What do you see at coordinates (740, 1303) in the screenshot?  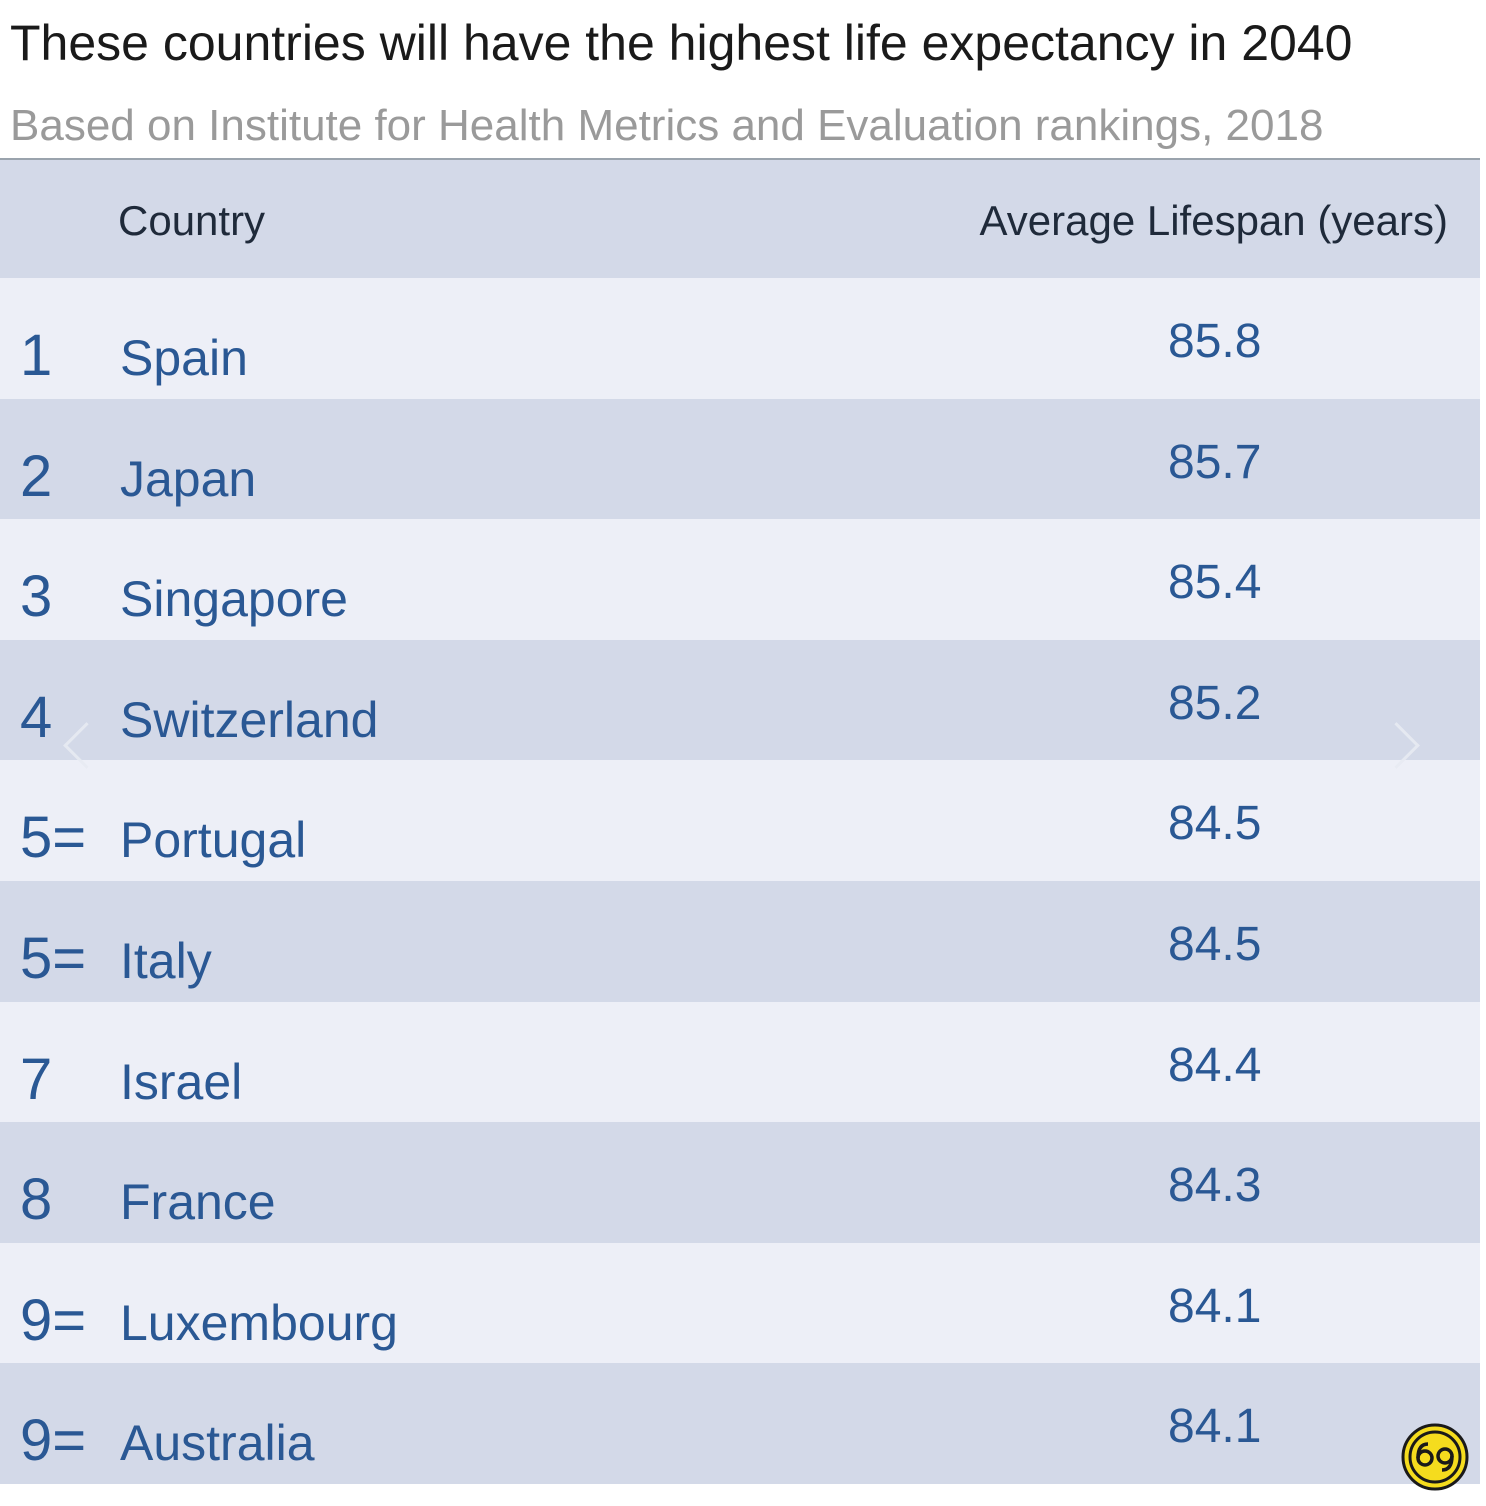 I see `table-row: 9= Luxembourg 84.1` at bounding box center [740, 1303].